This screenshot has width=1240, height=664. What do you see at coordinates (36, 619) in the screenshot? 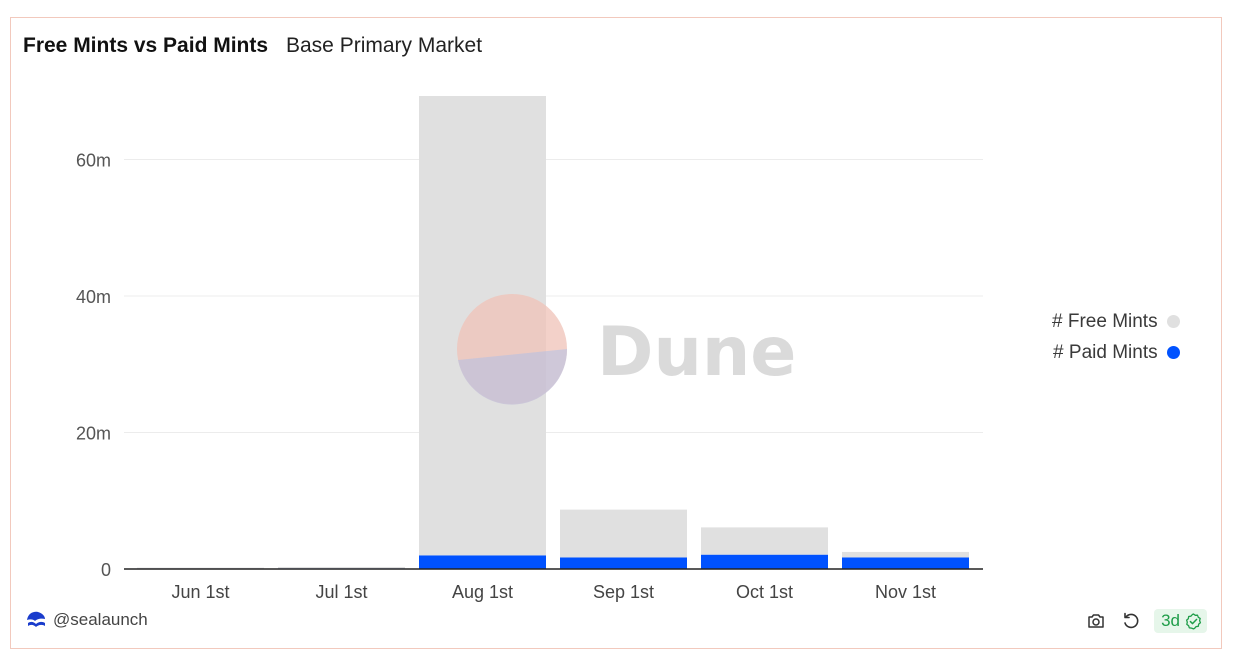
I see `seal-logo-icon` at bounding box center [36, 619].